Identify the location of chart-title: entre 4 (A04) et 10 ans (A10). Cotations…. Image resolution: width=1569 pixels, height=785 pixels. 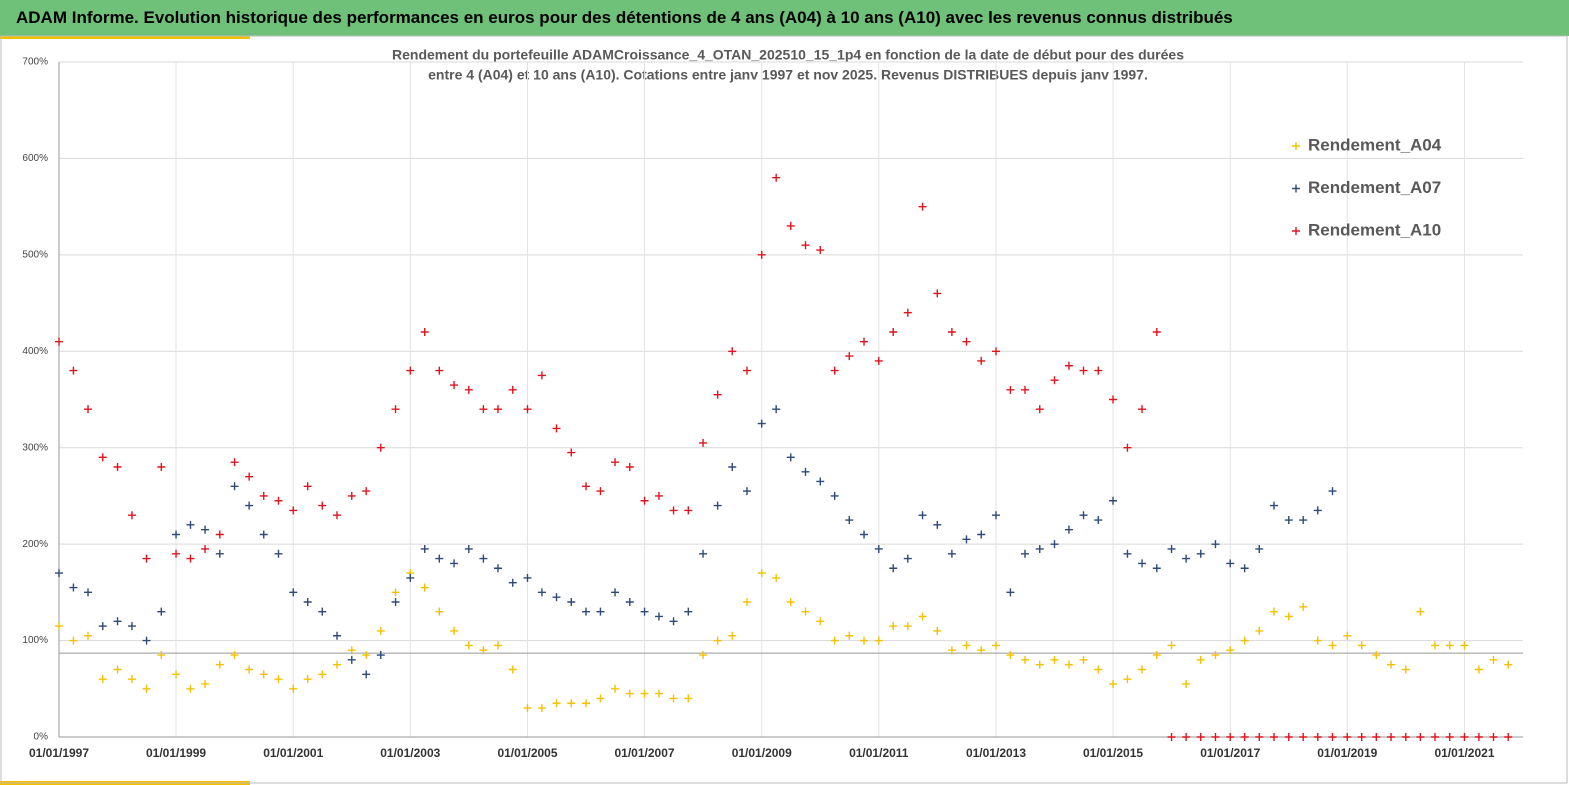
(788, 75).